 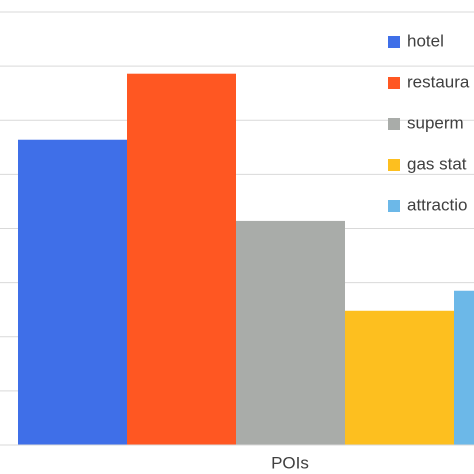 I want to click on legend-label: attractio, so click(x=437, y=204).